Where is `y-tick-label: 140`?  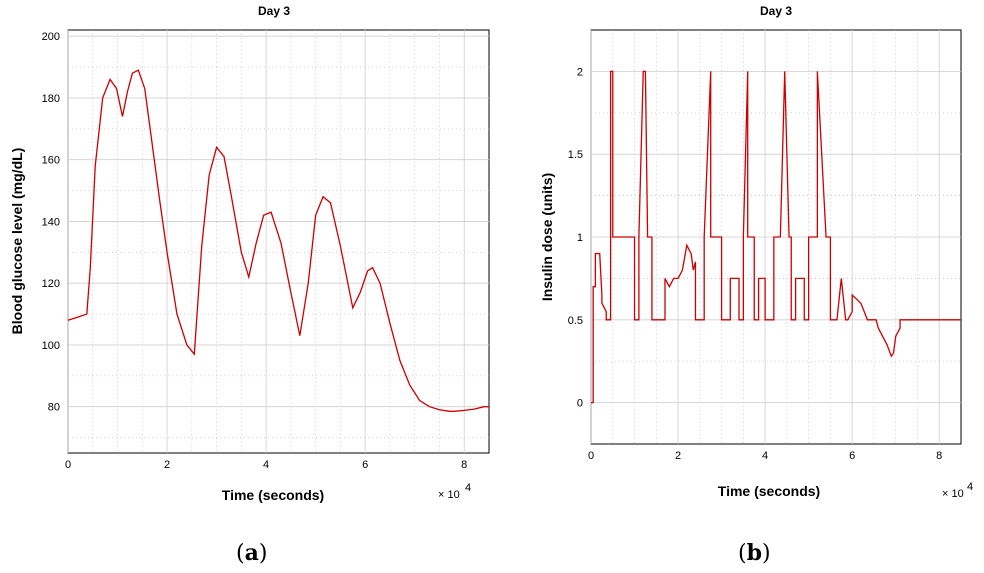
y-tick-label: 140 is located at coordinates (51, 222).